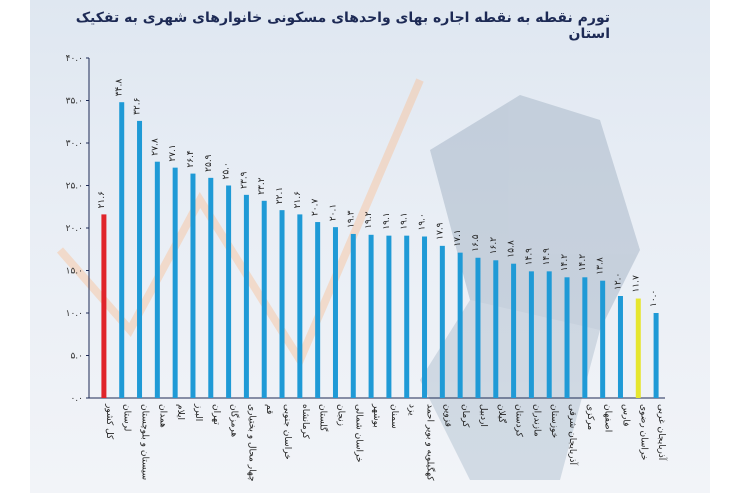 This screenshot has height=493, width=740. Describe the element at coordinates (109, 421) in the screenshot. I see `category-label: کل کشور` at that location.